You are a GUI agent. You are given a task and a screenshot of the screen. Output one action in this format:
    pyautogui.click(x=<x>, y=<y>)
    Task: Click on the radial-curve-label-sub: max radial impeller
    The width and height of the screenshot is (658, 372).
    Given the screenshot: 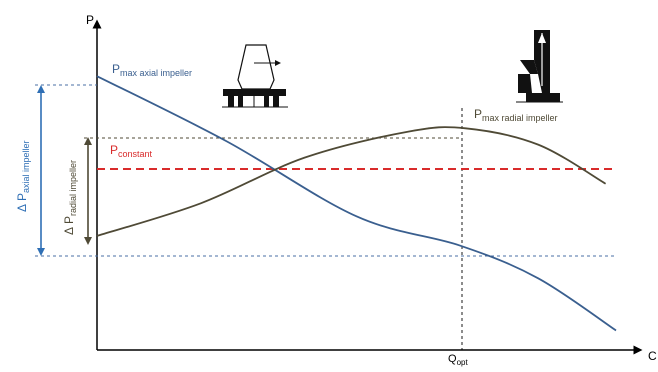 What is the action you would take?
    pyautogui.click(x=520, y=118)
    